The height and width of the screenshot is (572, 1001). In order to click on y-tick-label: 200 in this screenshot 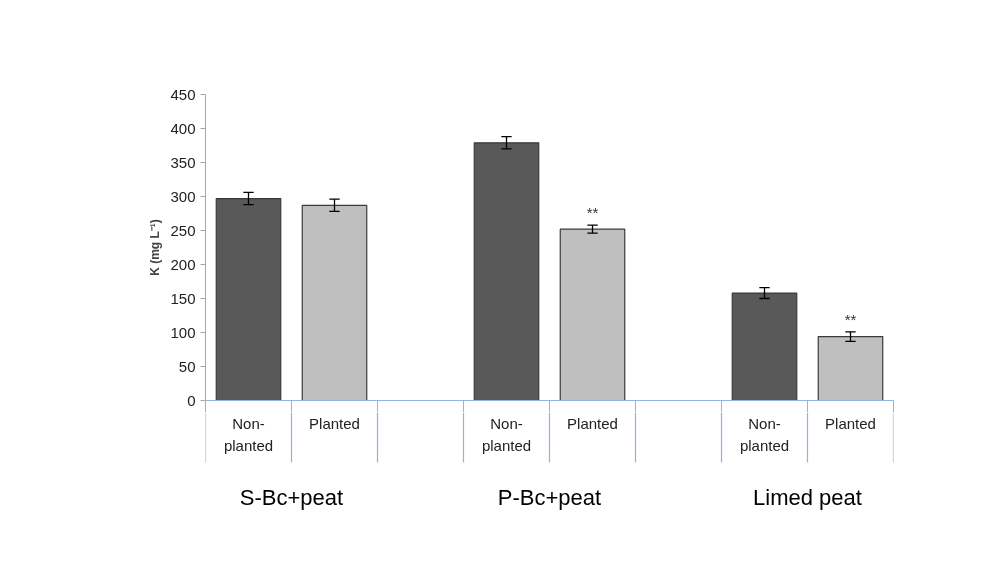, I will do `click(183, 264)`.